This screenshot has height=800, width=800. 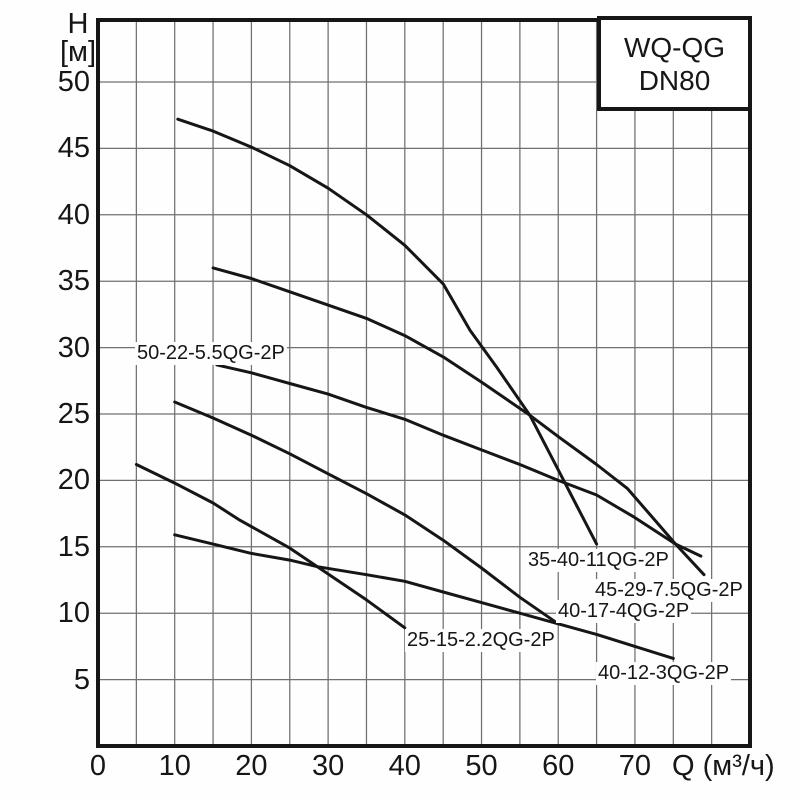 I want to click on x-tick-label-30: 30, so click(x=328, y=766).